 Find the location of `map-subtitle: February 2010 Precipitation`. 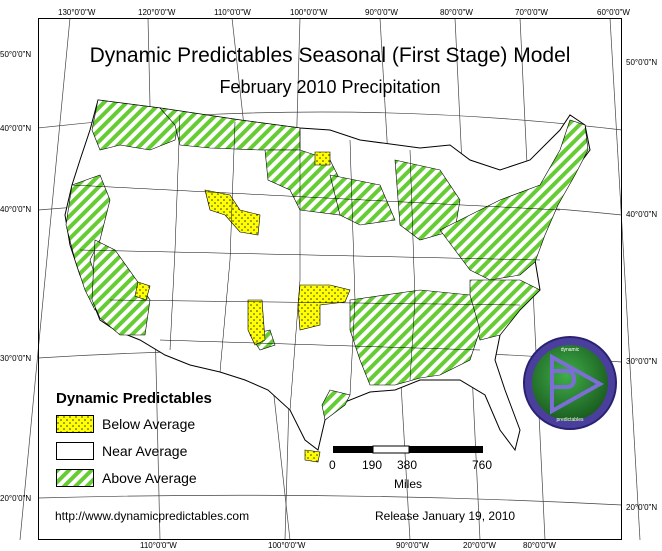

map-subtitle: February 2010 Precipitation is located at coordinates (330, 87).